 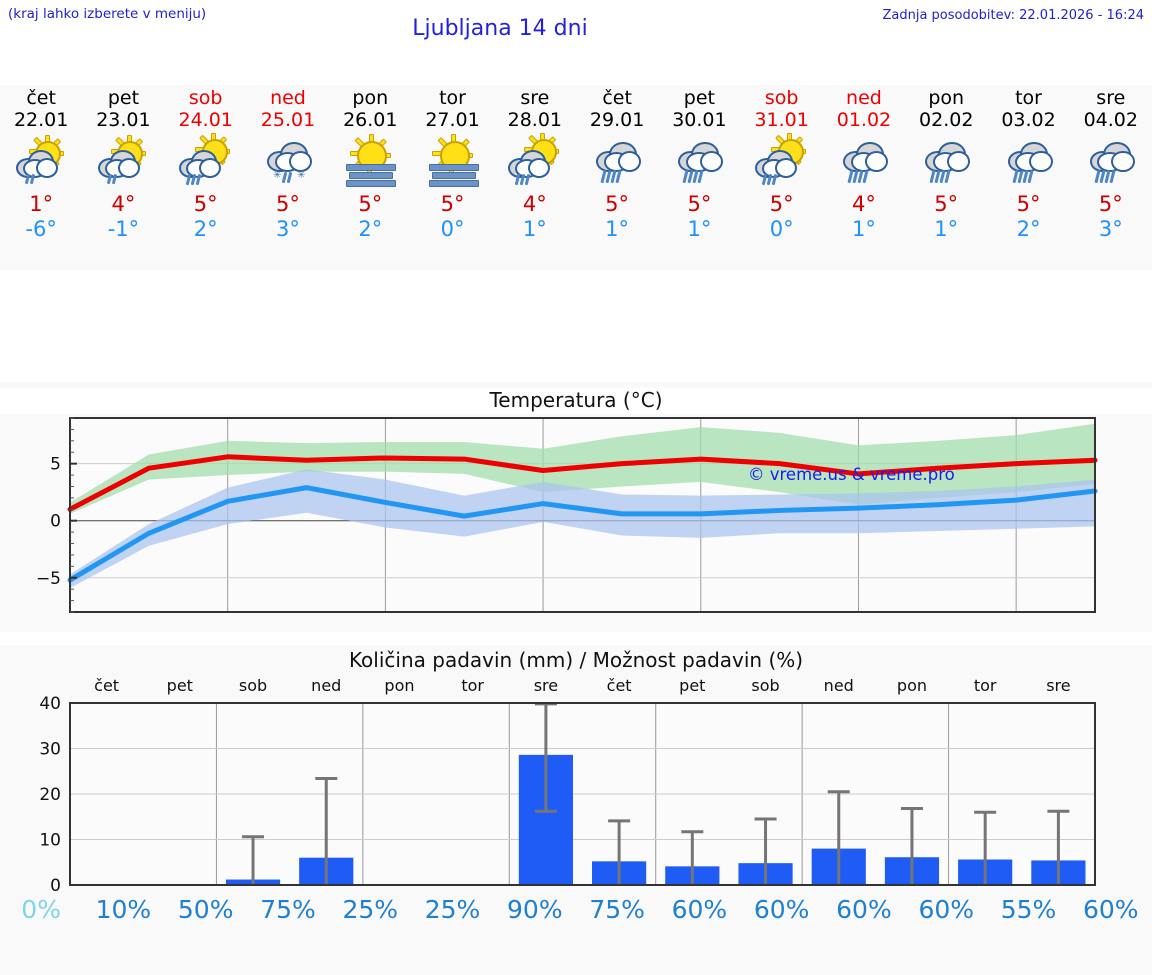 What do you see at coordinates (41, 120) in the screenshot?
I see `day-date-label: 22.01` at bounding box center [41, 120].